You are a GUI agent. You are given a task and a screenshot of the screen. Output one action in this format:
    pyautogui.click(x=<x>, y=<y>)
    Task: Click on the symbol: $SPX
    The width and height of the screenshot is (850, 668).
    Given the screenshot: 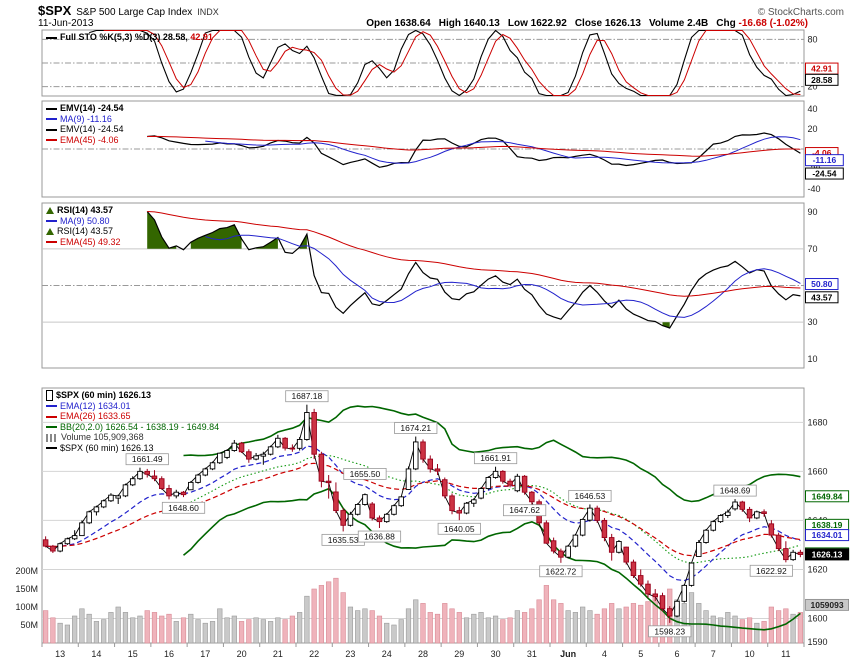 What is the action you would take?
    pyautogui.click(x=55, y=10)
    